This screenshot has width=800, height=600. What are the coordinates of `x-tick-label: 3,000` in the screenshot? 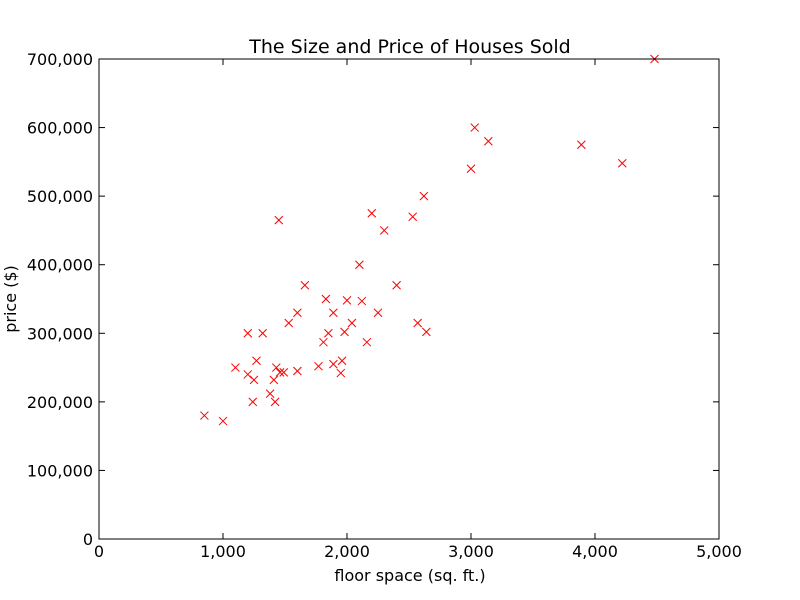 It's located at (471, 551).